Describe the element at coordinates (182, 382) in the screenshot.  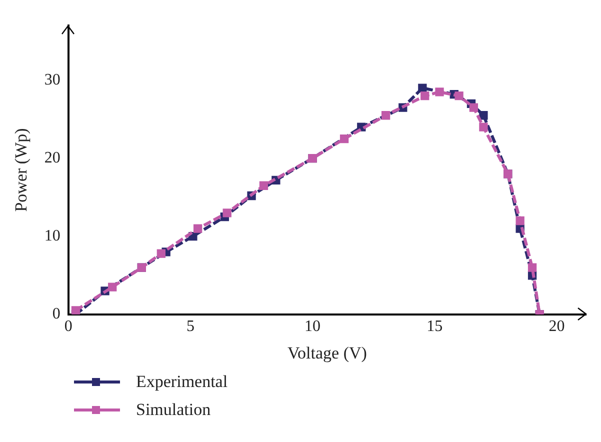
I see `legend-label: Experimental` at that location.